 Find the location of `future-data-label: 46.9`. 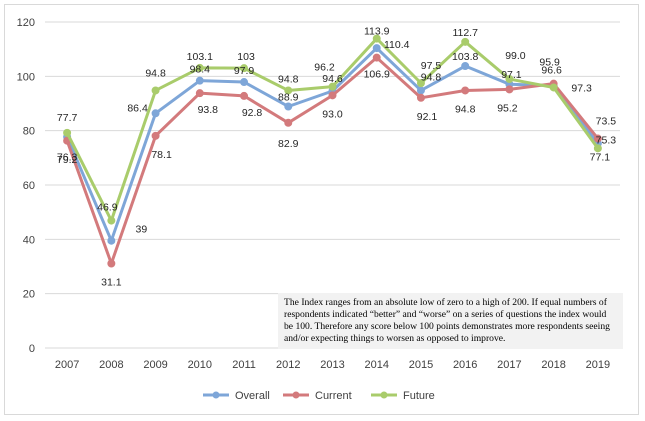

future-data-label: 46.9 is located at coordinates (107, 208).